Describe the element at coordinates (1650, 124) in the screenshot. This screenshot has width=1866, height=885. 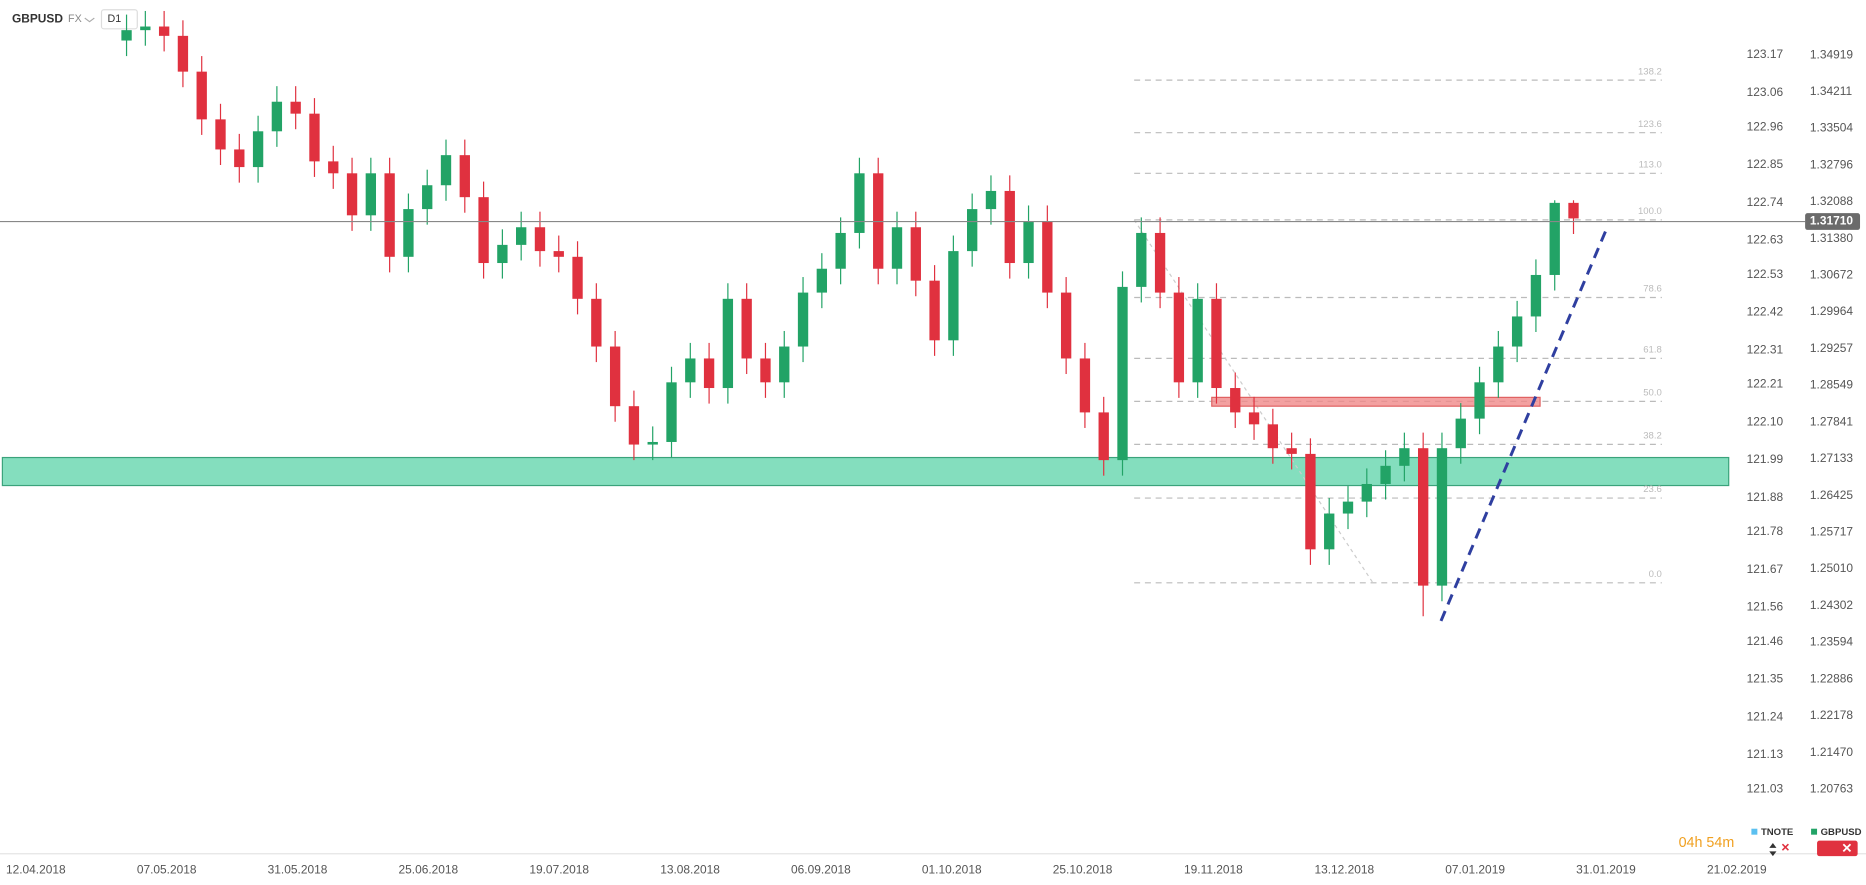
I see `fib-label: 123.6` at that location.